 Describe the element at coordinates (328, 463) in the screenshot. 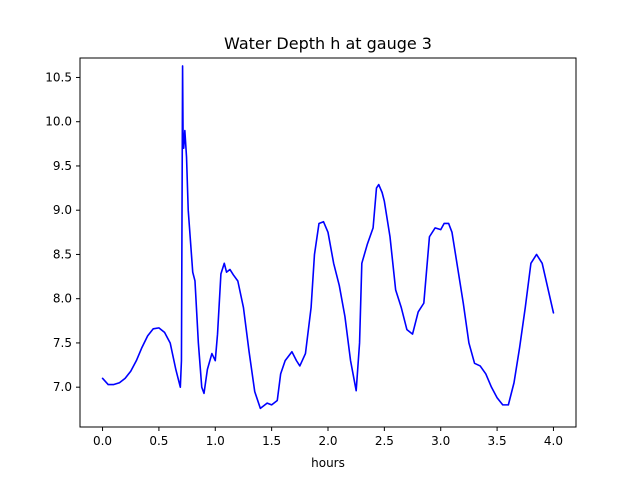

I see `x-axis-label: hours` at that location.